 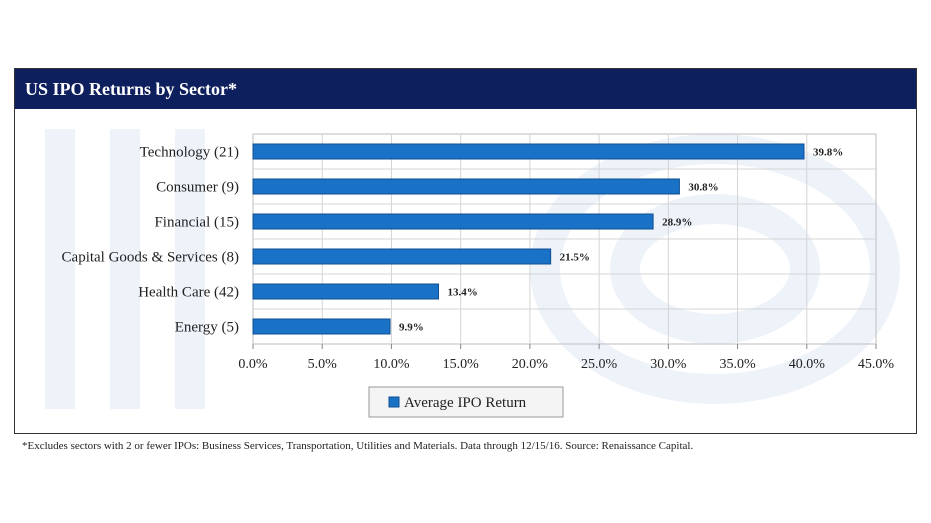 I want to click on x-tick-label: 10.0%, so click(x=391, y=364).